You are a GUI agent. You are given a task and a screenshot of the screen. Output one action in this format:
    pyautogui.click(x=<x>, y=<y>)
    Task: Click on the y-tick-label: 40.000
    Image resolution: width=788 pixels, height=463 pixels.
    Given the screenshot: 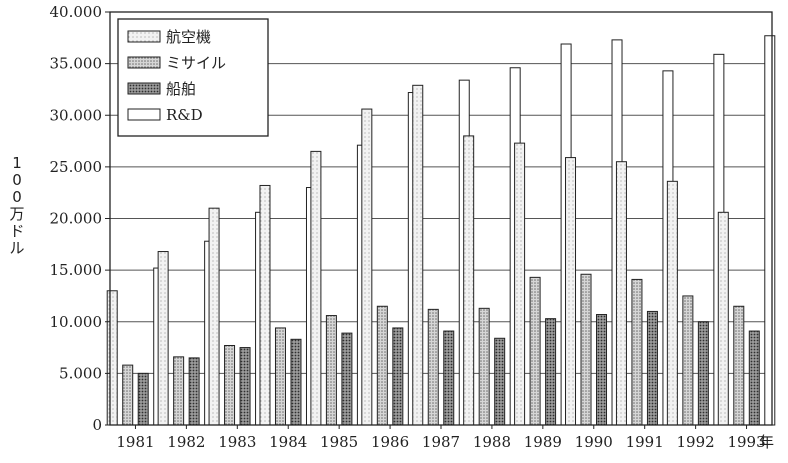 What is the action you would take?
    pyautogui.click(x=76, y=12)
    